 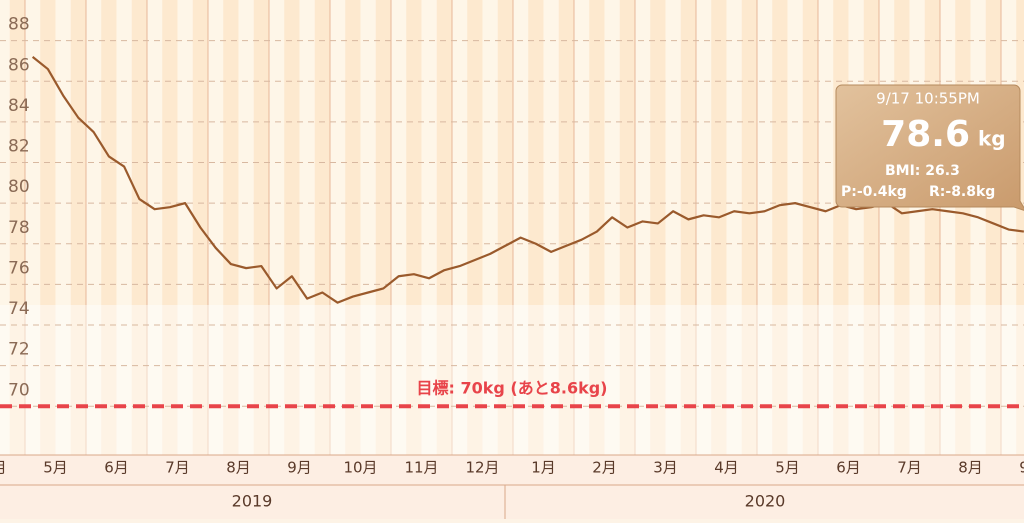 What do you see at coordinates (19, 187) in the screenshot?
I see `y-tick-label: 80` at bounding box center [19, 187].